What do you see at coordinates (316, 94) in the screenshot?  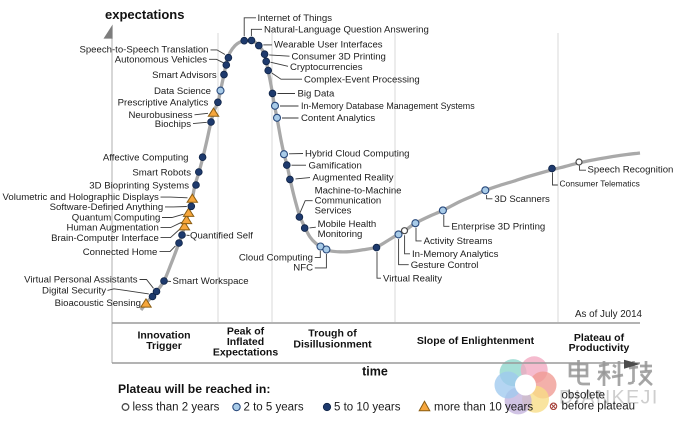 I see `svg-text: Big Data` at bounding box center [316, 94].